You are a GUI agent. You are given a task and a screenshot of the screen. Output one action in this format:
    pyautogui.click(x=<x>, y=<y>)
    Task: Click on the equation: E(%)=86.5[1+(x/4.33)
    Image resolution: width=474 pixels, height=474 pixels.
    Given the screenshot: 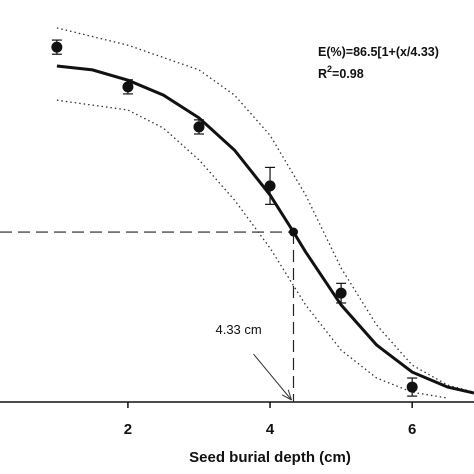 What is the action you would take?
    pyautogui.click(x=378, y=52)
    